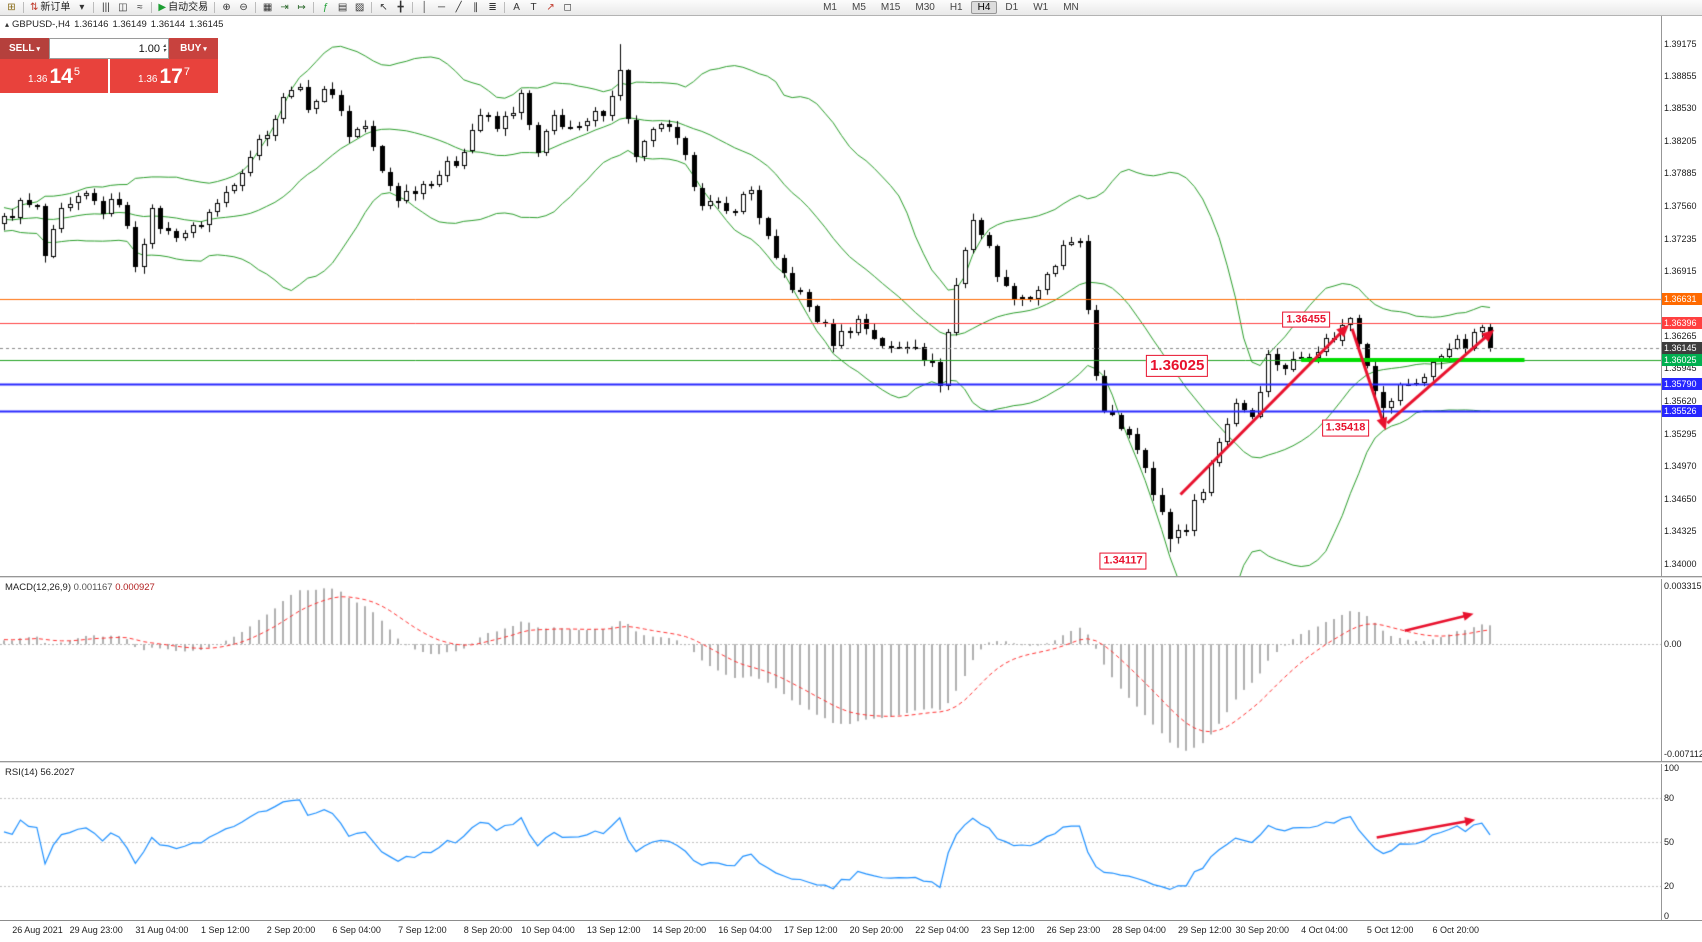 The image size is (1702, 942). I want to click on stepper-up-icon: ▴, so click(164, 45).